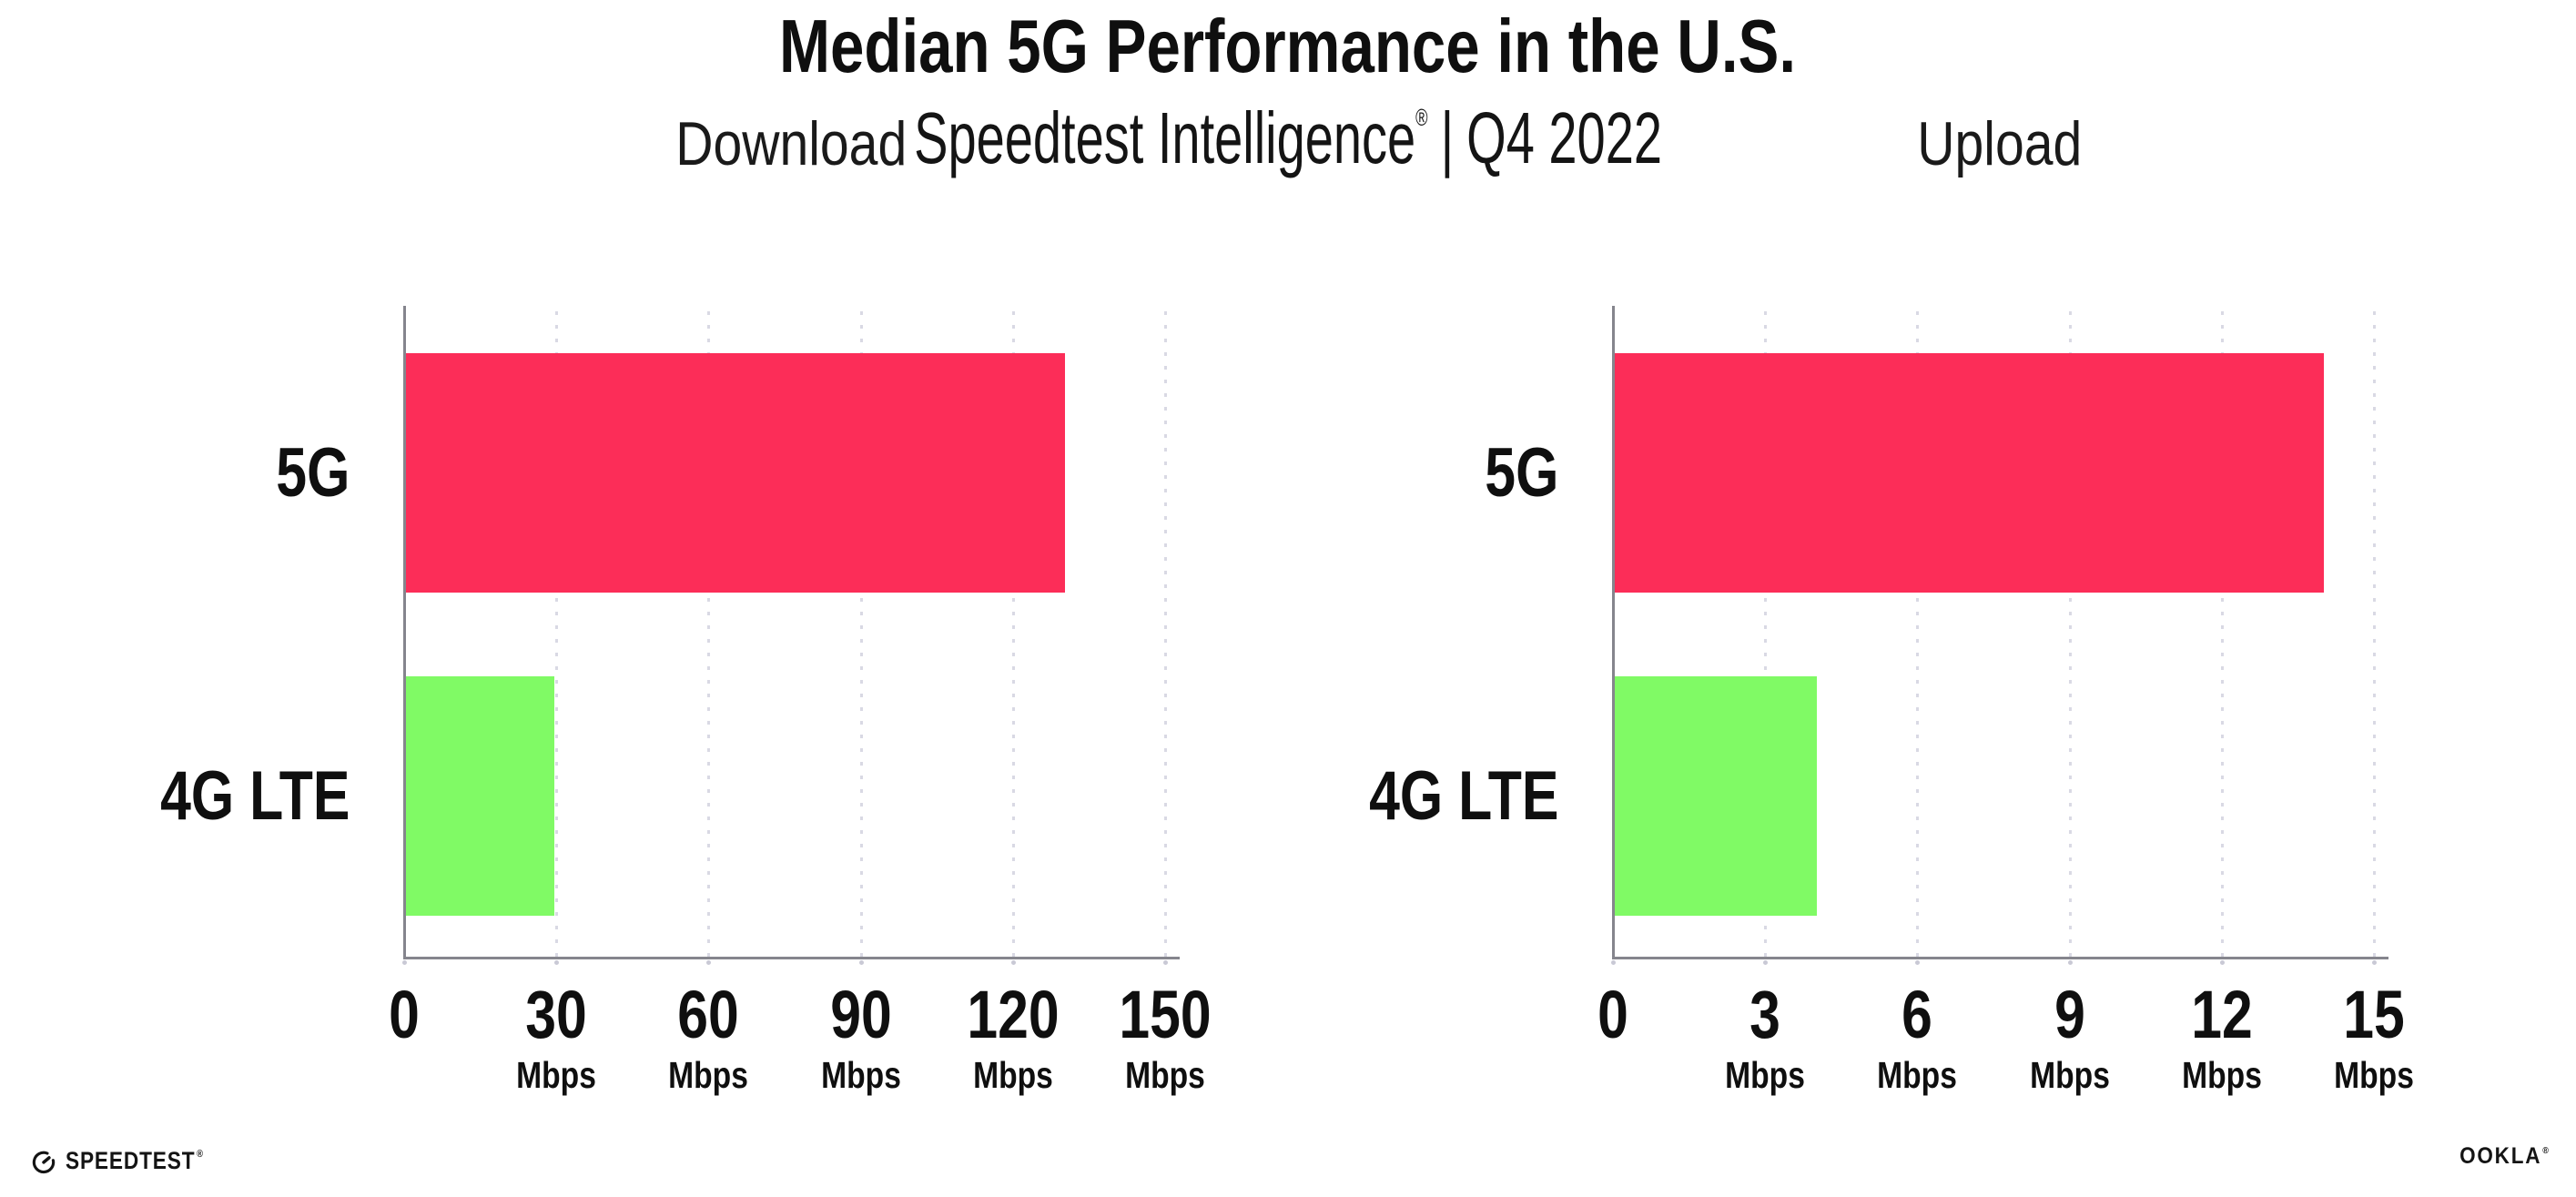 The height and width of the screenshot is (1197, 2576). I want to click on x-tick-value: 6, so click(1917, 1015).